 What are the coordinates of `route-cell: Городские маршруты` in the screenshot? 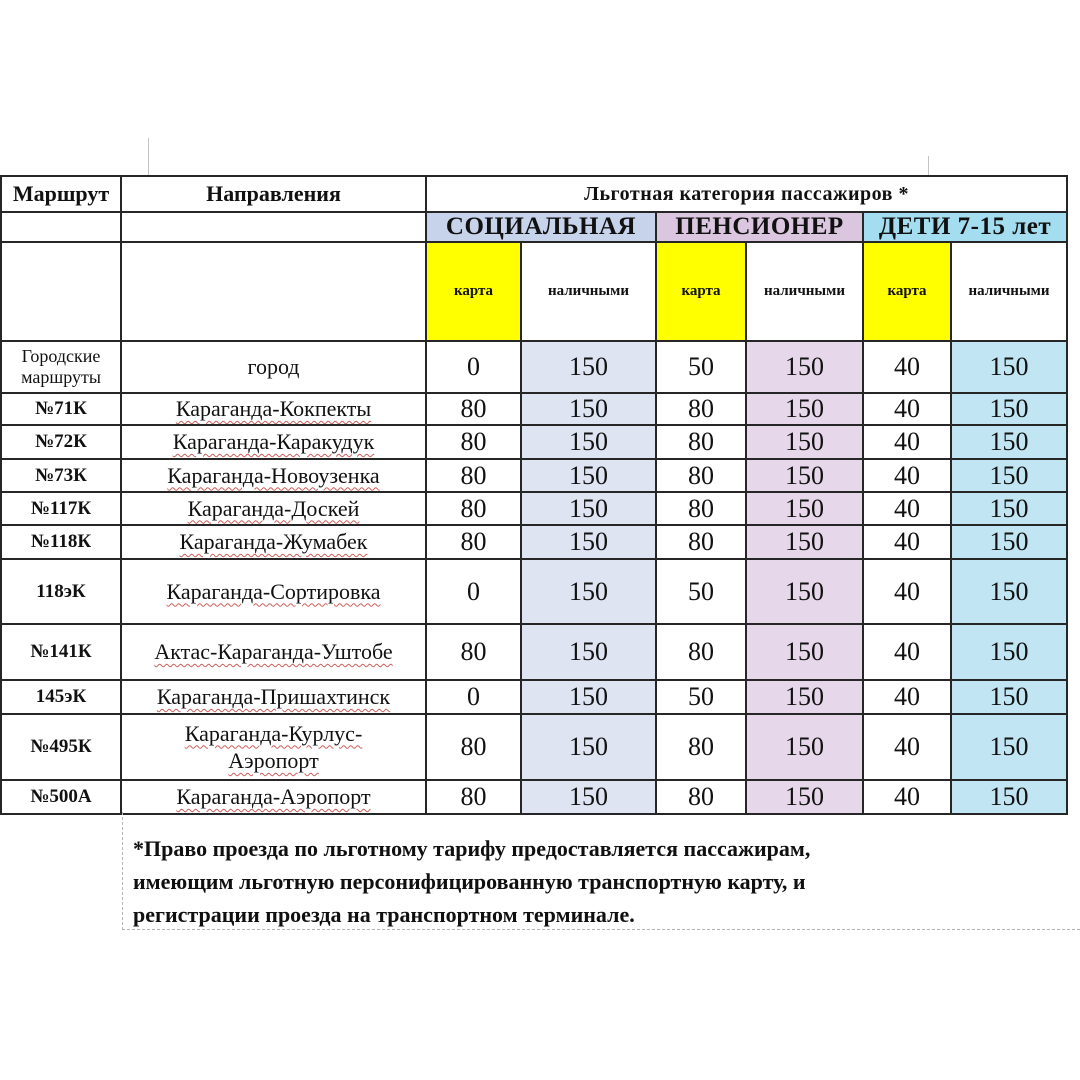 It's located at (61, 367).